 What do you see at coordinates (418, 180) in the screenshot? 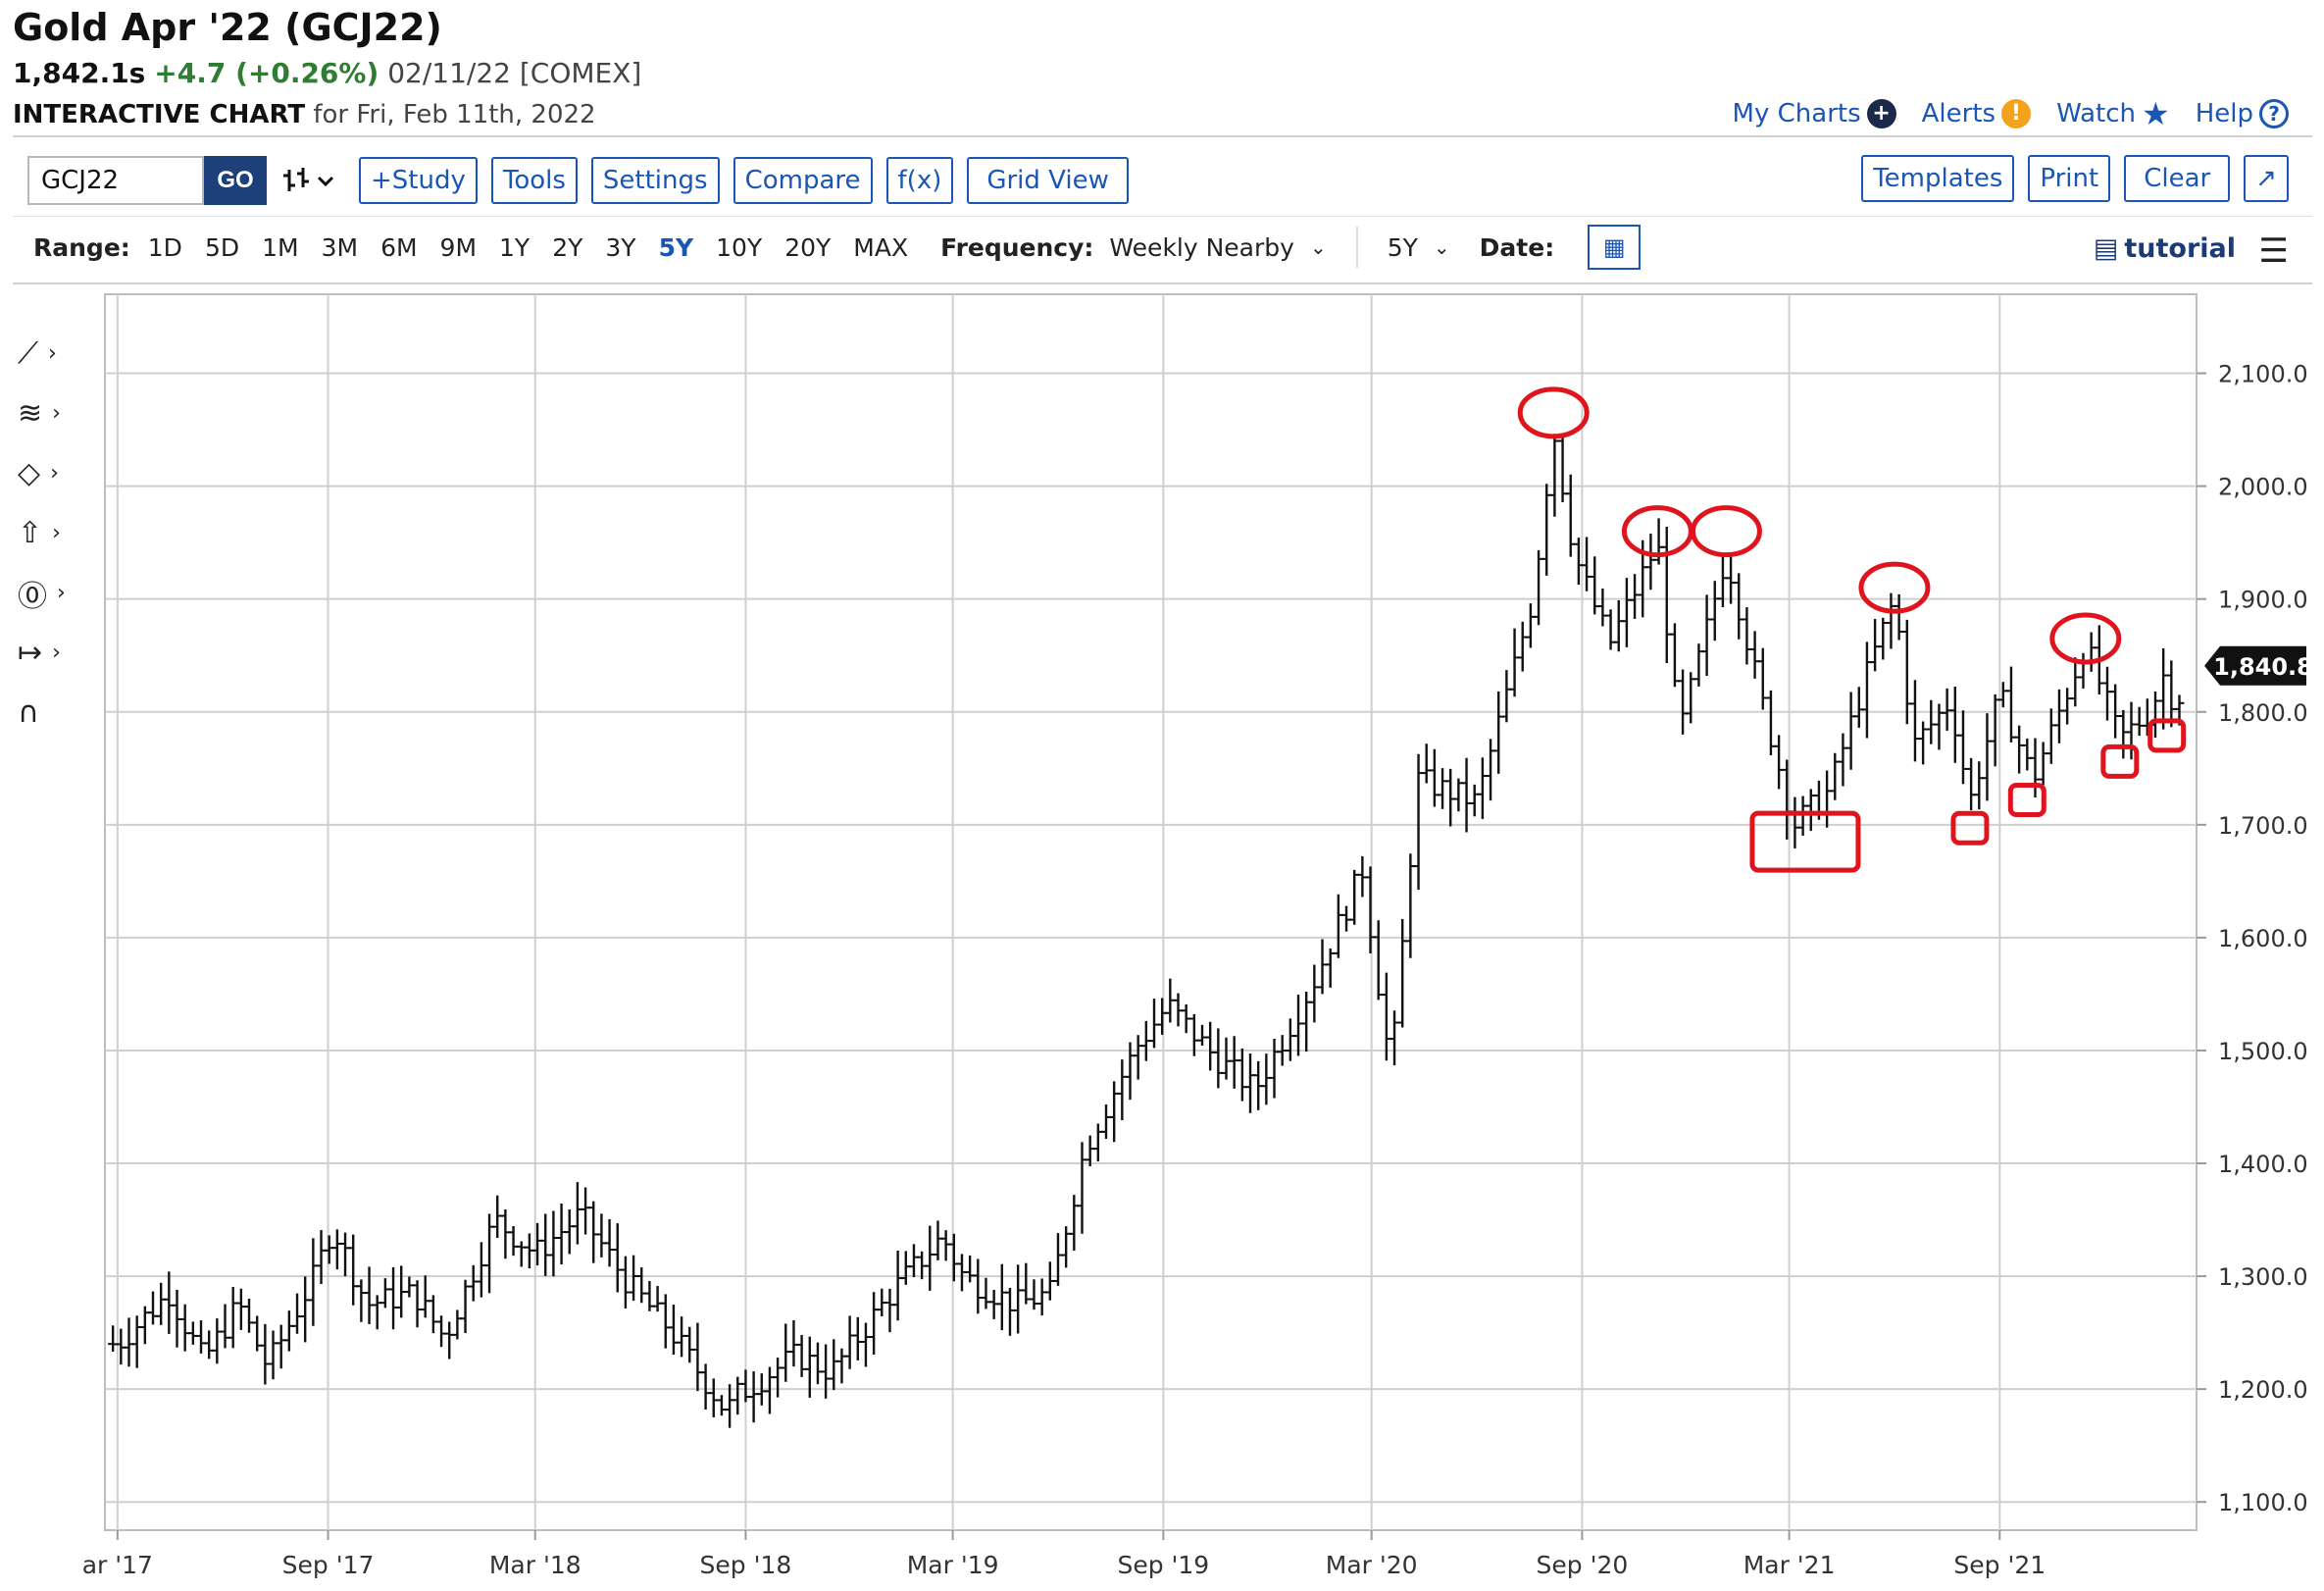
I see `add-study-button: +Study` at bounding box center [418, 180].